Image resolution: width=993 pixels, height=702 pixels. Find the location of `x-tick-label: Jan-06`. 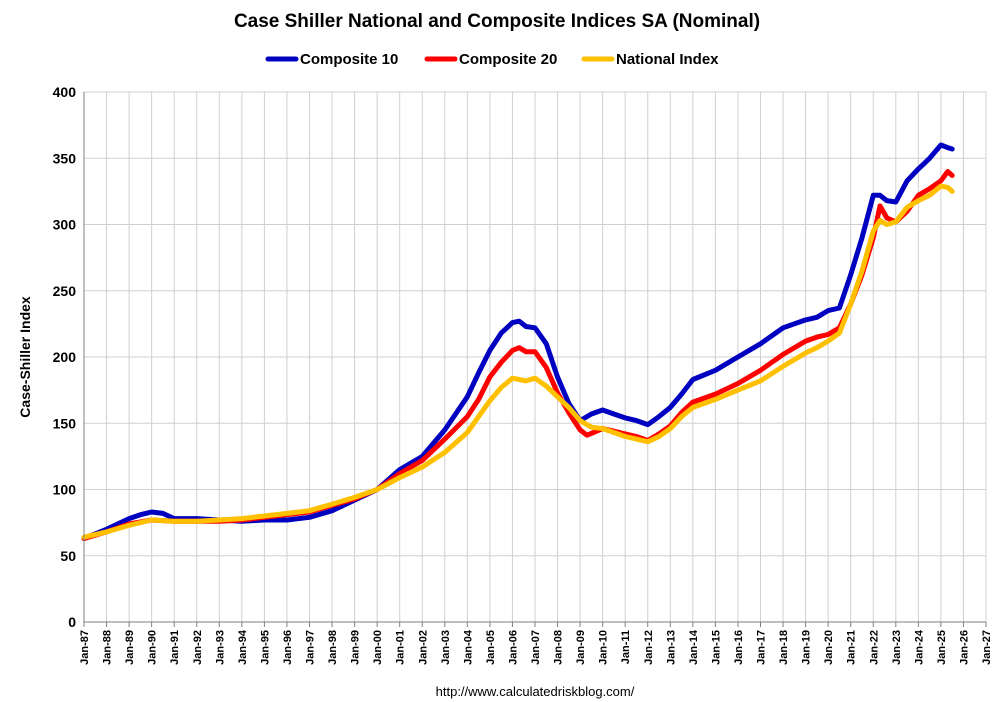

x-tick-label: Jan-06 is located at coordinates (513, 647).